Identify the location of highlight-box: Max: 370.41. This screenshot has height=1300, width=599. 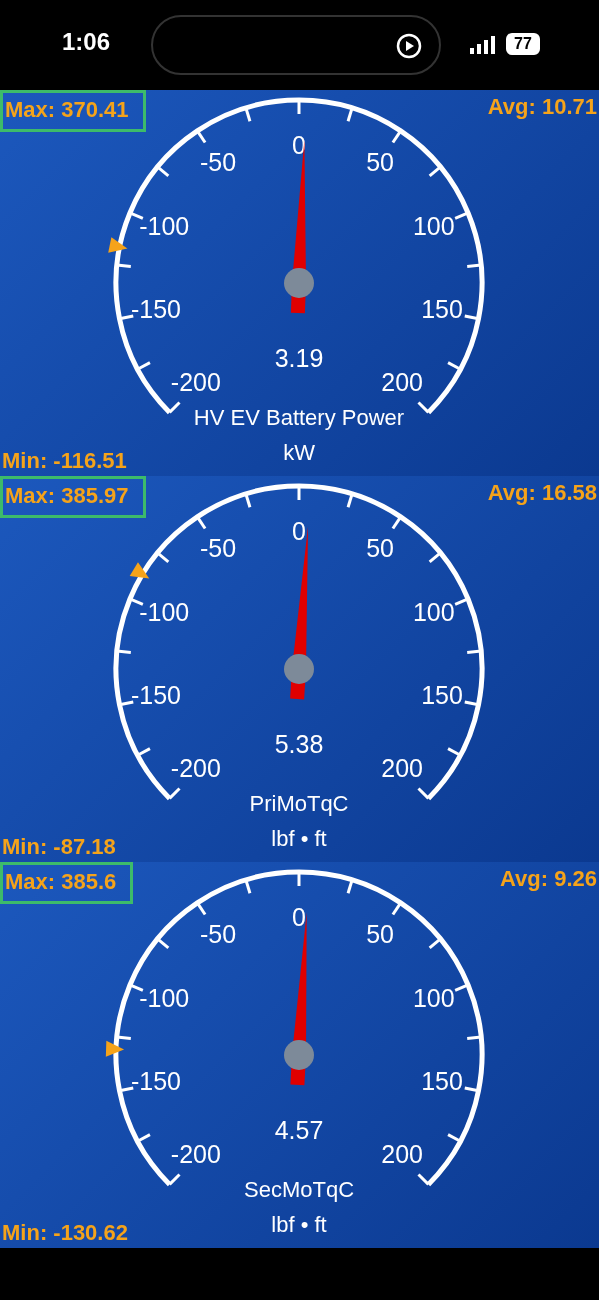
(73, 111).